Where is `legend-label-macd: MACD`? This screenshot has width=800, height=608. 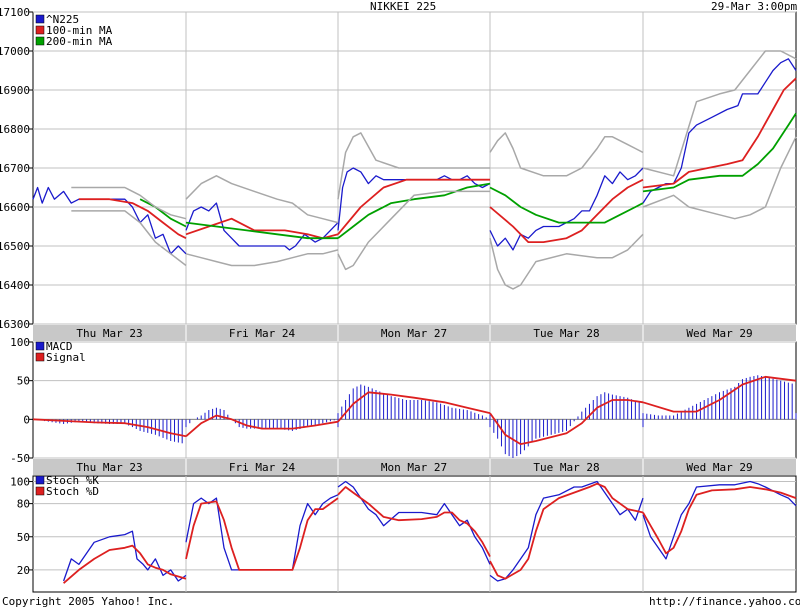 legend-label-macd: MACD is located at coordinates (59, 346).